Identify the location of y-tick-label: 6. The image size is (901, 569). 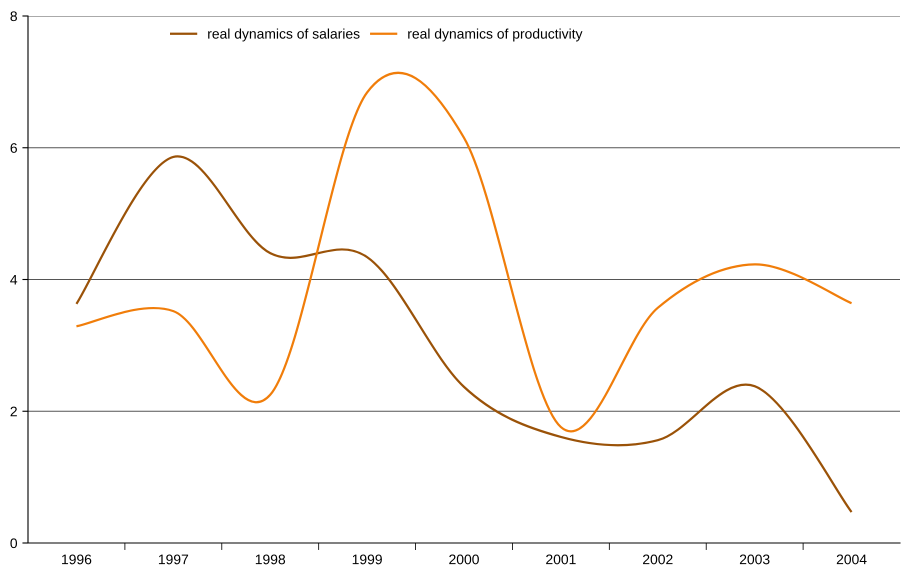
(13, 148).